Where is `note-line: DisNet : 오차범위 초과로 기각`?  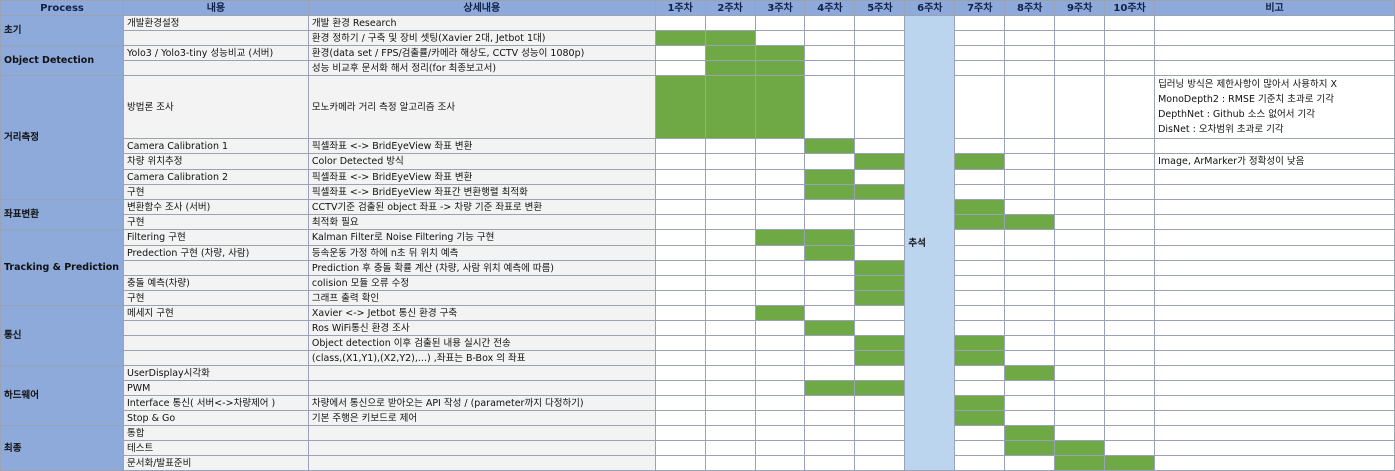 note-line: DisNet : 오차범위 초과로 기각 is located at coordinates (1221, 129).